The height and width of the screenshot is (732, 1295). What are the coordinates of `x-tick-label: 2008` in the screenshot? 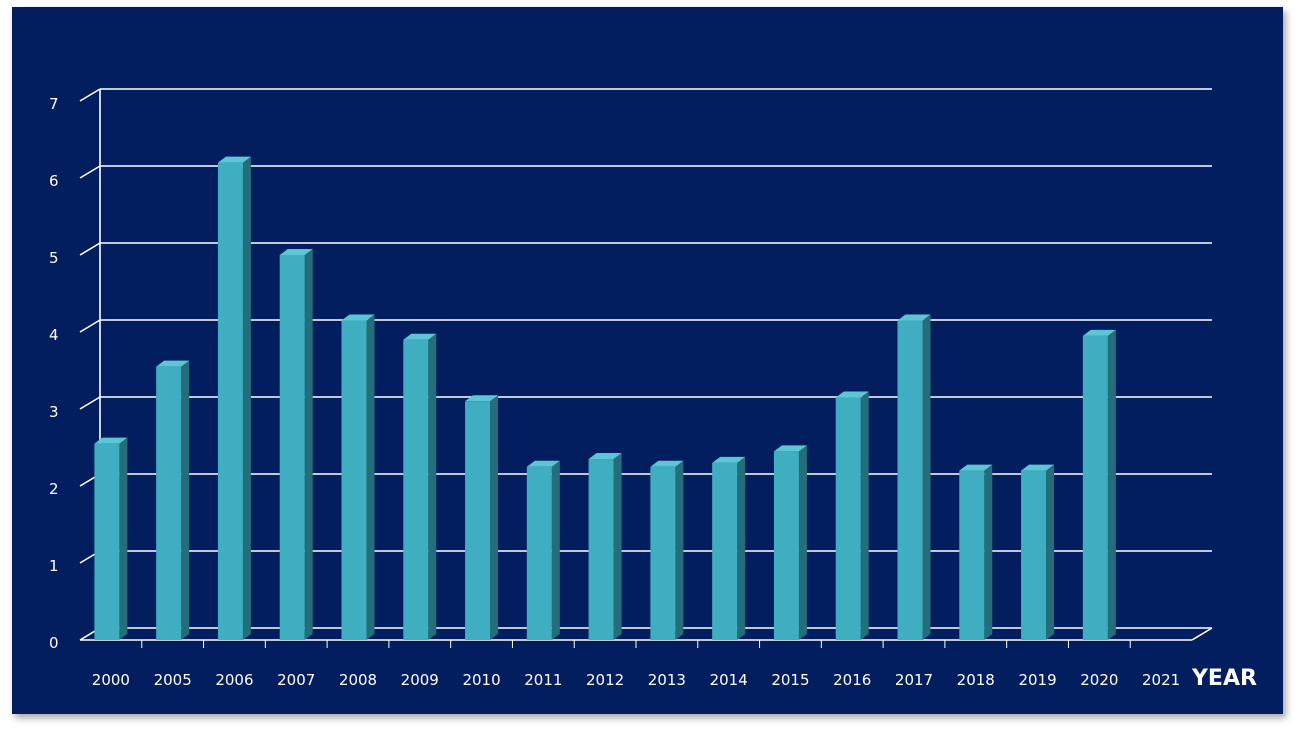 It's located at (358, 680).